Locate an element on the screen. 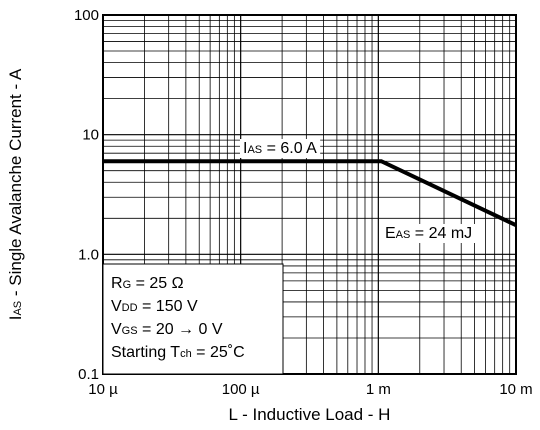  condition-line: RG = 25 Ω is located at coordinates (147, 283).